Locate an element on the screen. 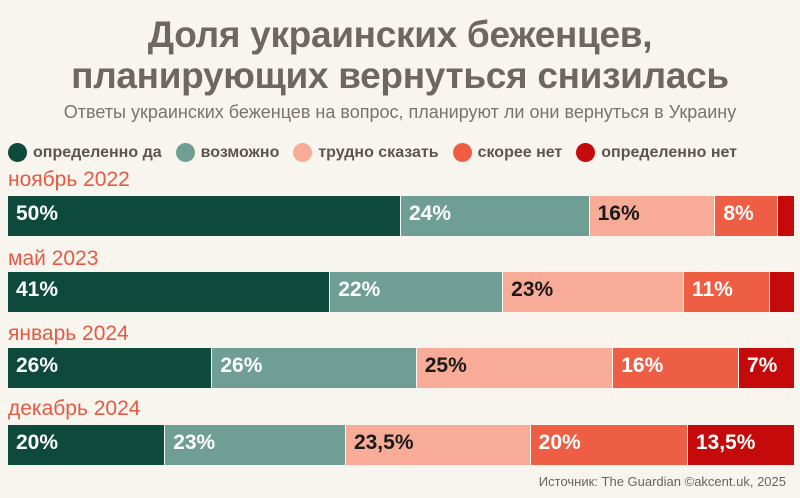 This screenshot has height=498, width=800. bar-segment: 11% is located at coordinates (727, 292).